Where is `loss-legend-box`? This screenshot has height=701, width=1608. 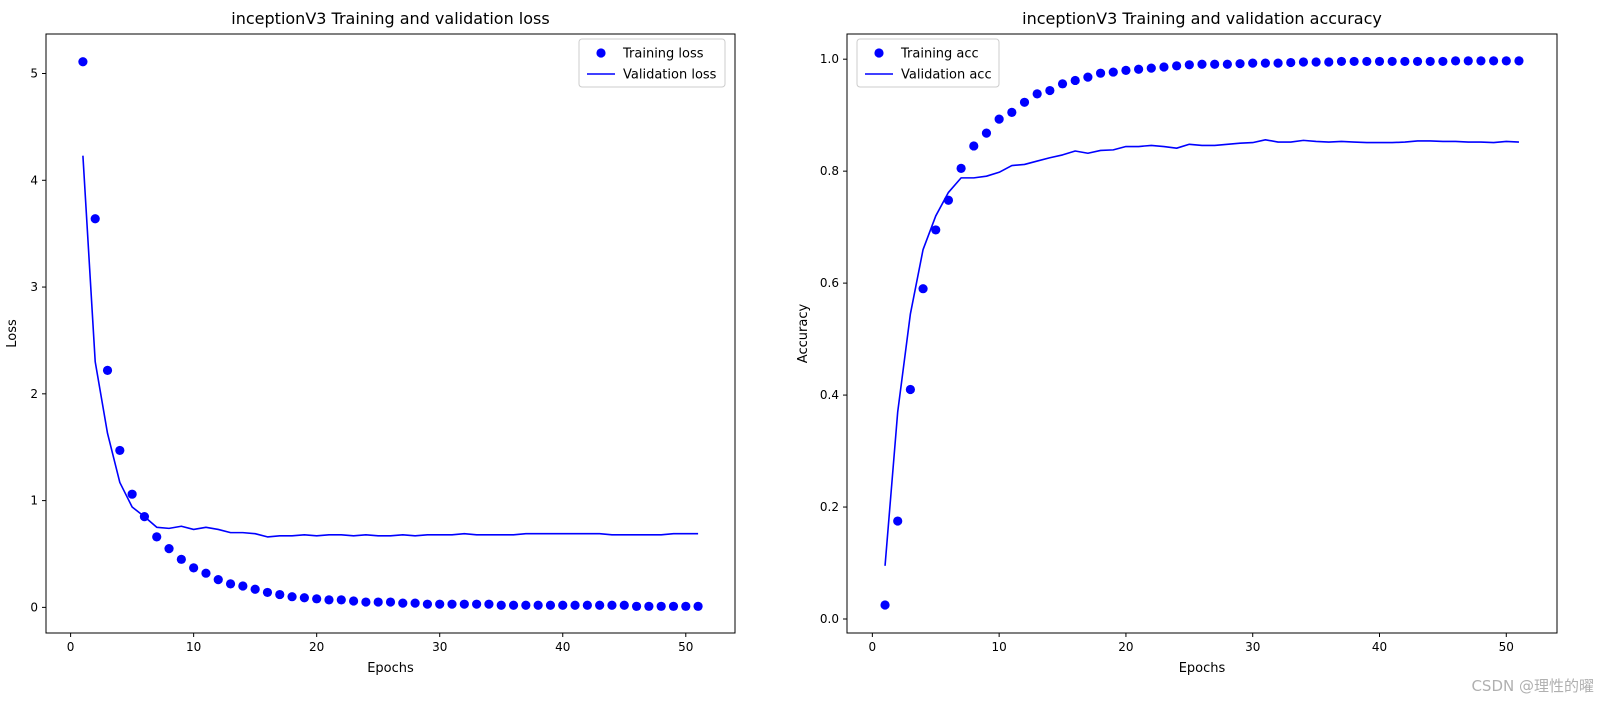
loss-legend-box is located at coordinates (652, 63).